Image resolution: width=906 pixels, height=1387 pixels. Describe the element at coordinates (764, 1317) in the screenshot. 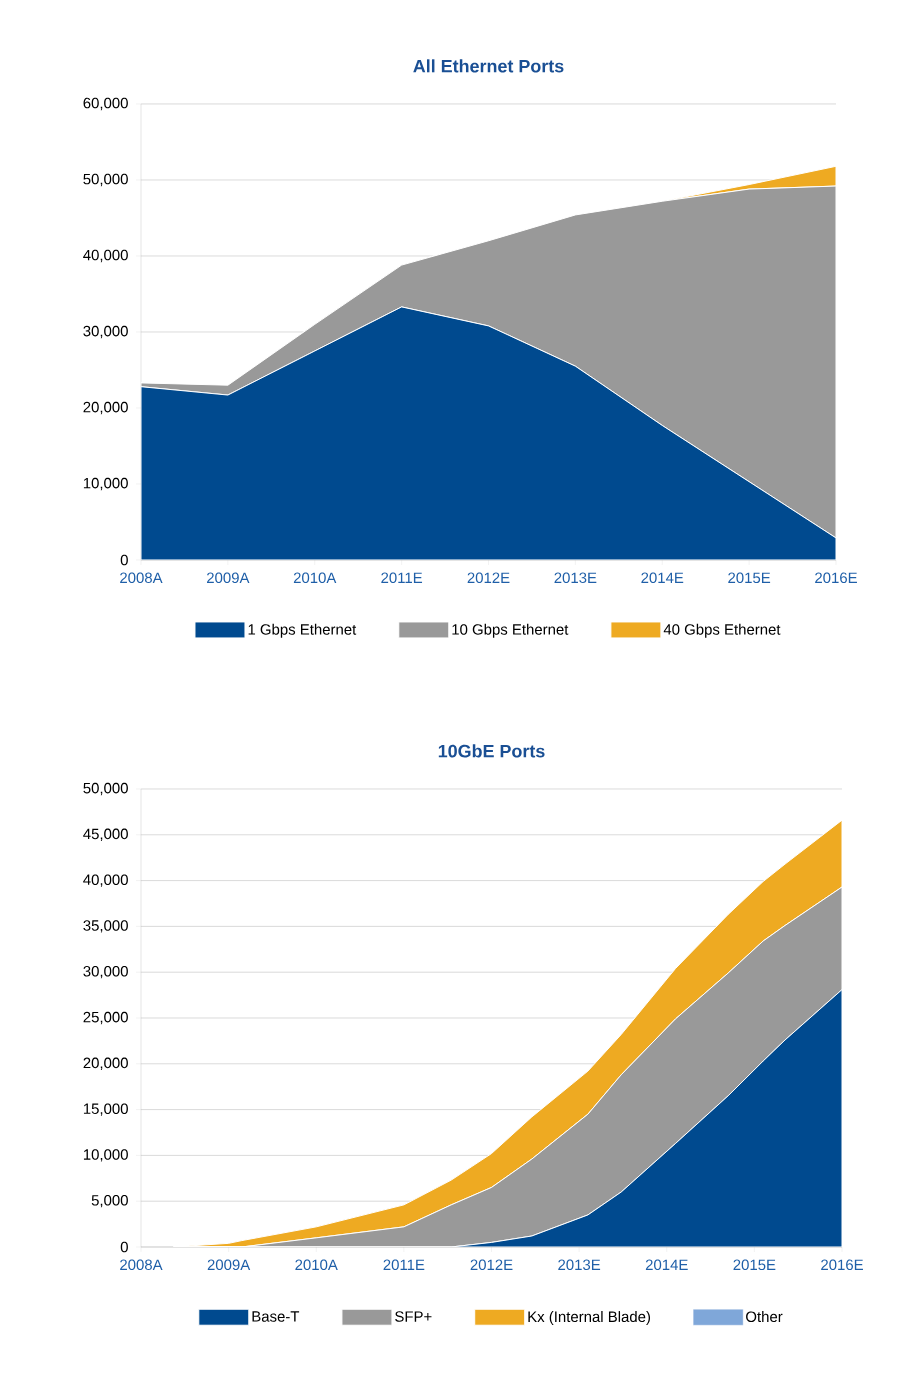

I see `legend-label: Other` at that location.